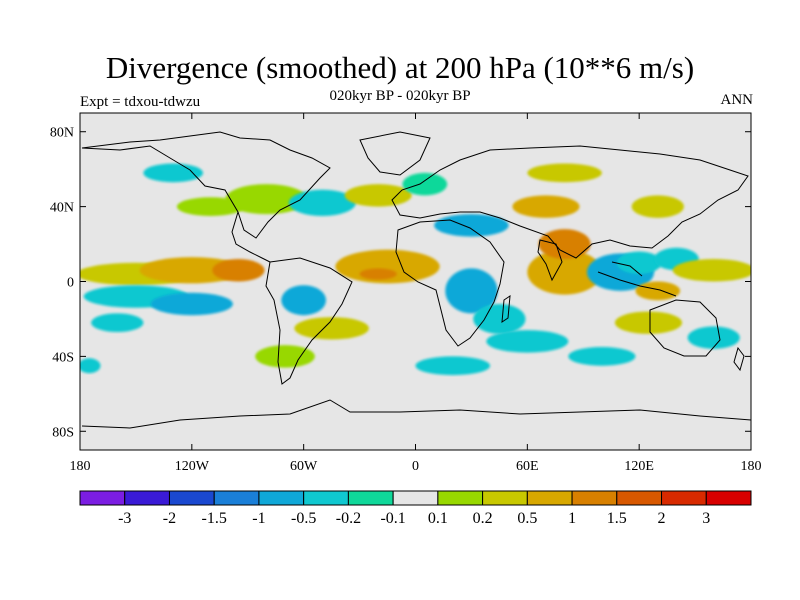 This screenshot has width=800, height=600. Describe the element at coordinates (662, 518) in the screenshot. I see `colorbar-label: 2` at that location.